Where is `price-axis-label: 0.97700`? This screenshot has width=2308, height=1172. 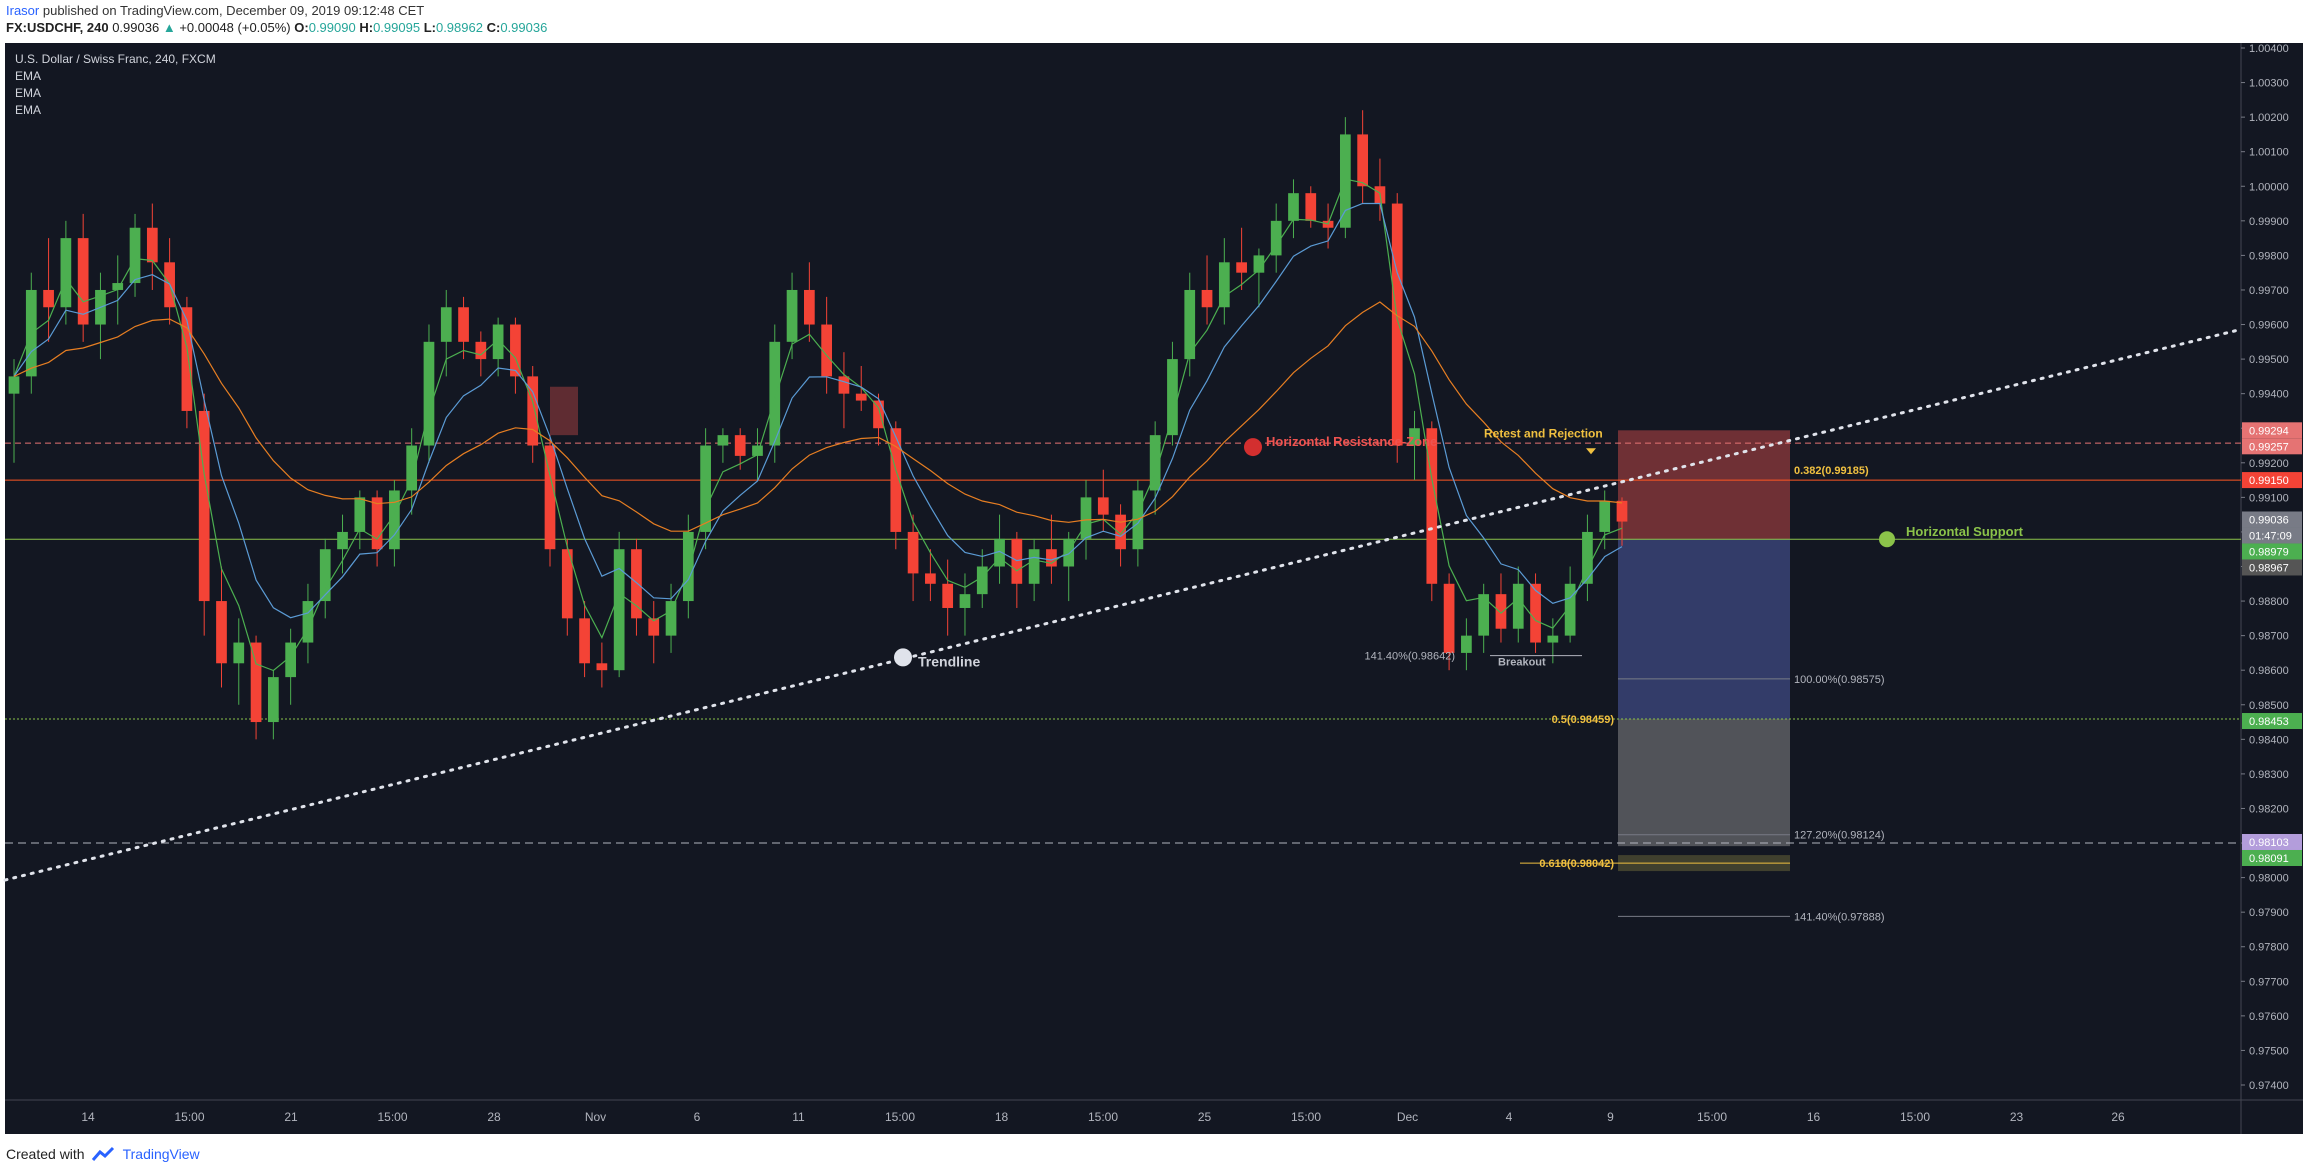
price-axis-label: 0.97700 is located at coordinates (2269, 982).